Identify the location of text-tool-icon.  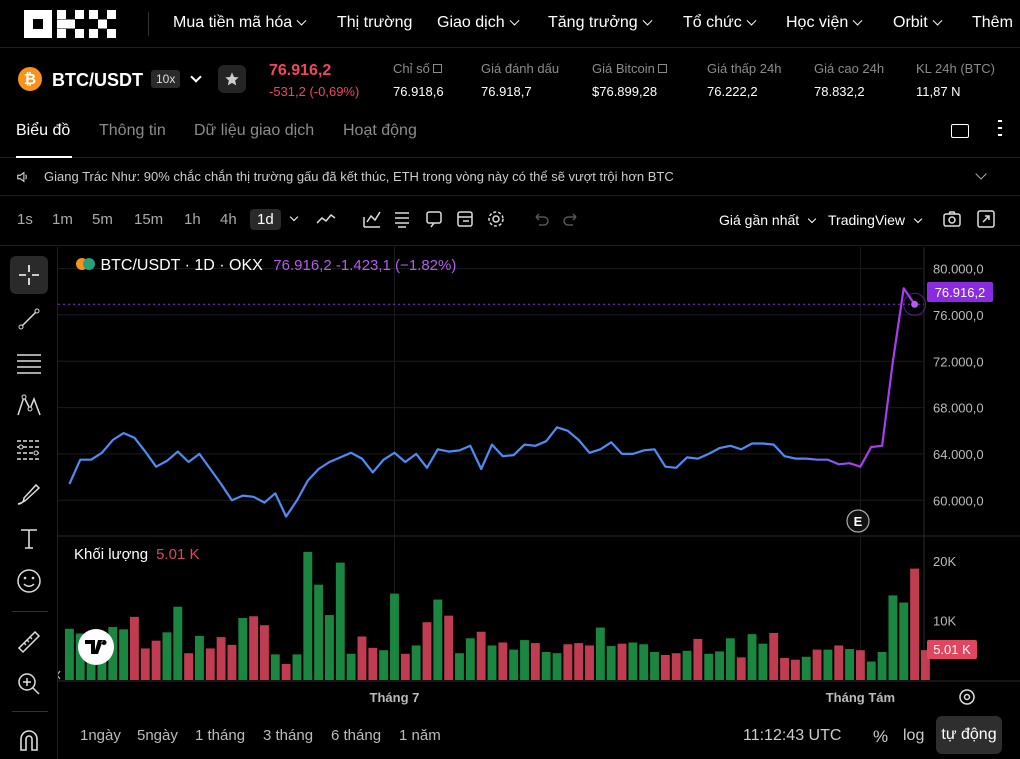
(29, 538).